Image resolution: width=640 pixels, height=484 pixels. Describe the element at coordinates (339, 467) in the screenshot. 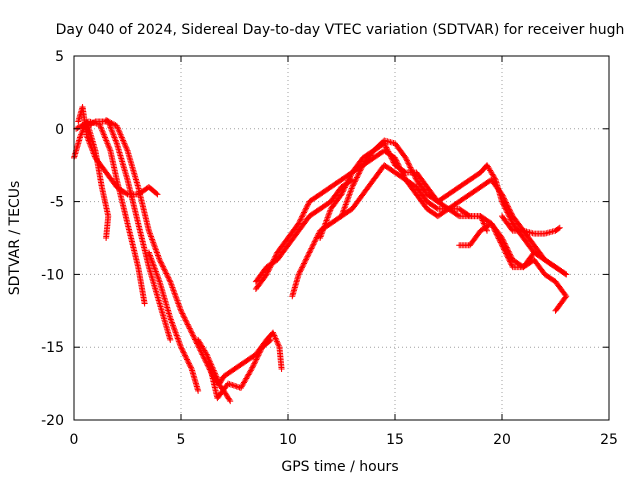

I see `x-axis-label: GPS time / hours` at that location.